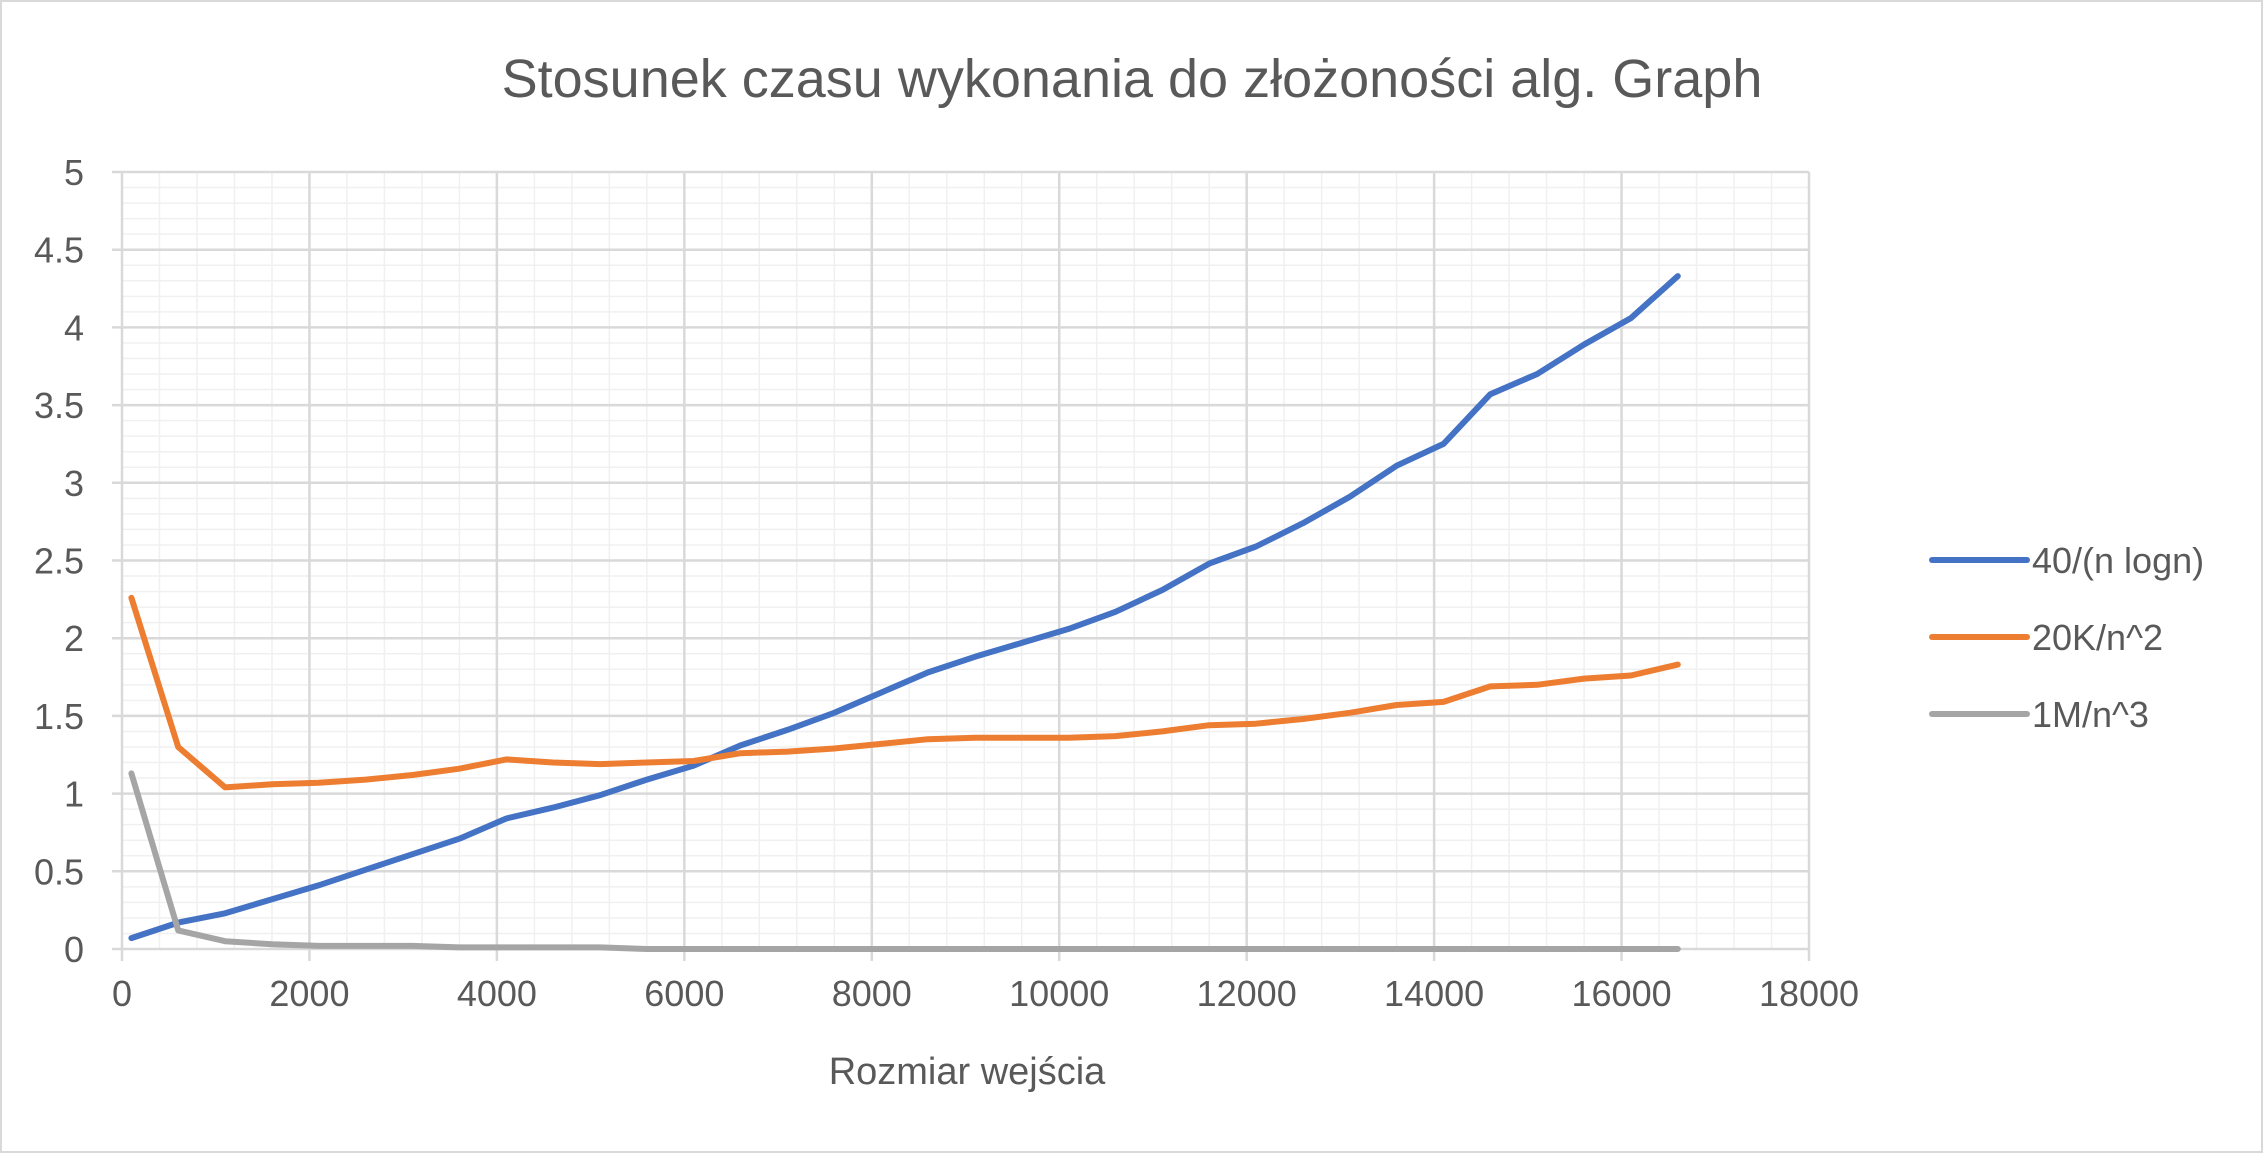 This screenshot has height=1155, width=2263. Describe the element at coordinates (2097, 637) in the screenshot. I see `legend-label: 20K/n^2` at that location.